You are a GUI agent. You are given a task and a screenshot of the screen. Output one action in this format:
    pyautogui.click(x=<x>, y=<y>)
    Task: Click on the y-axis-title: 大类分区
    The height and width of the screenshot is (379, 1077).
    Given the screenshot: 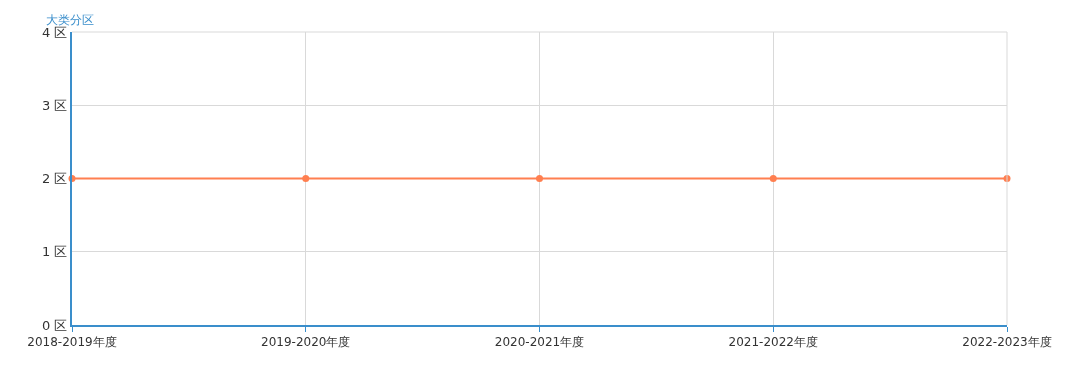 What is the action you would take?
    pyautogui.click(x=70, y=20)
    